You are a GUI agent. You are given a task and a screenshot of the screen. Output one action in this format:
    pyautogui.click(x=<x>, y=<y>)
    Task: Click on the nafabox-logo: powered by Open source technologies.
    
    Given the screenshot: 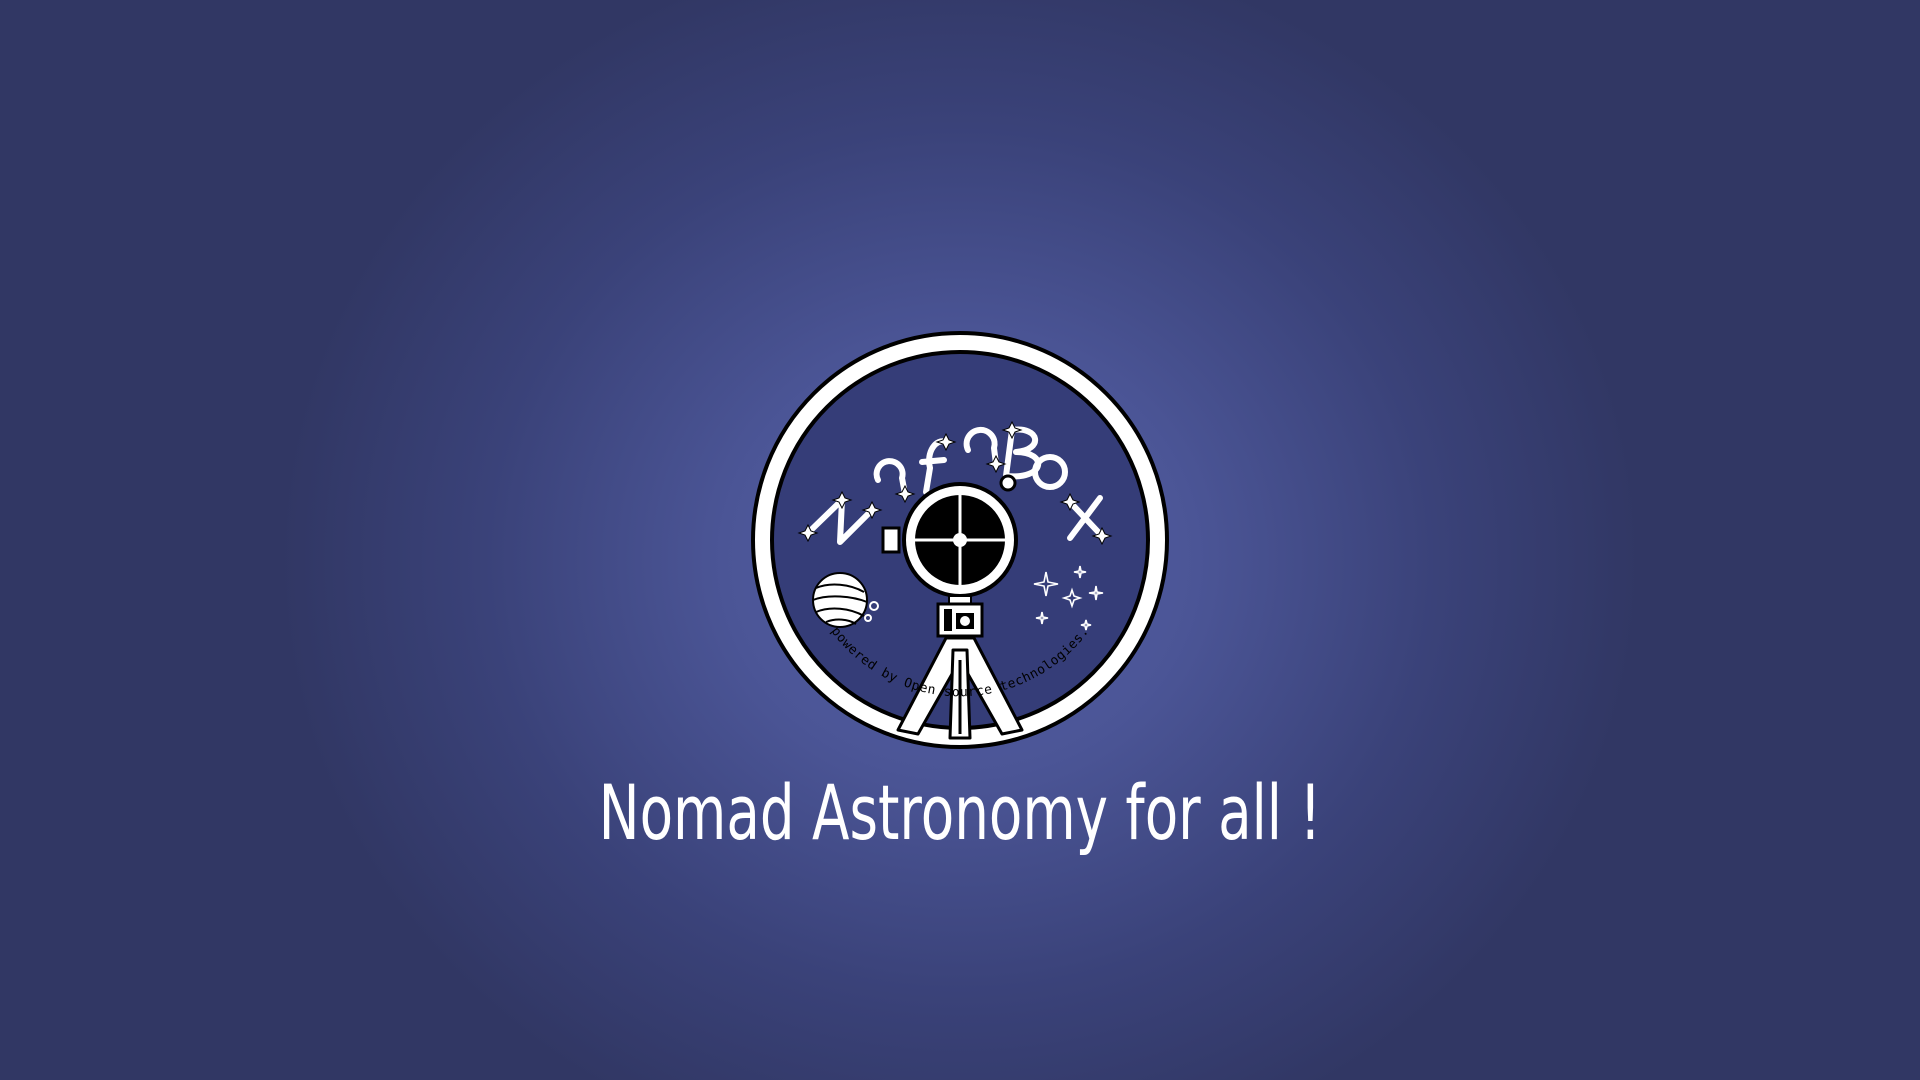 What is the action you would take?
    pyautogui.click(x=960, y=540)
    